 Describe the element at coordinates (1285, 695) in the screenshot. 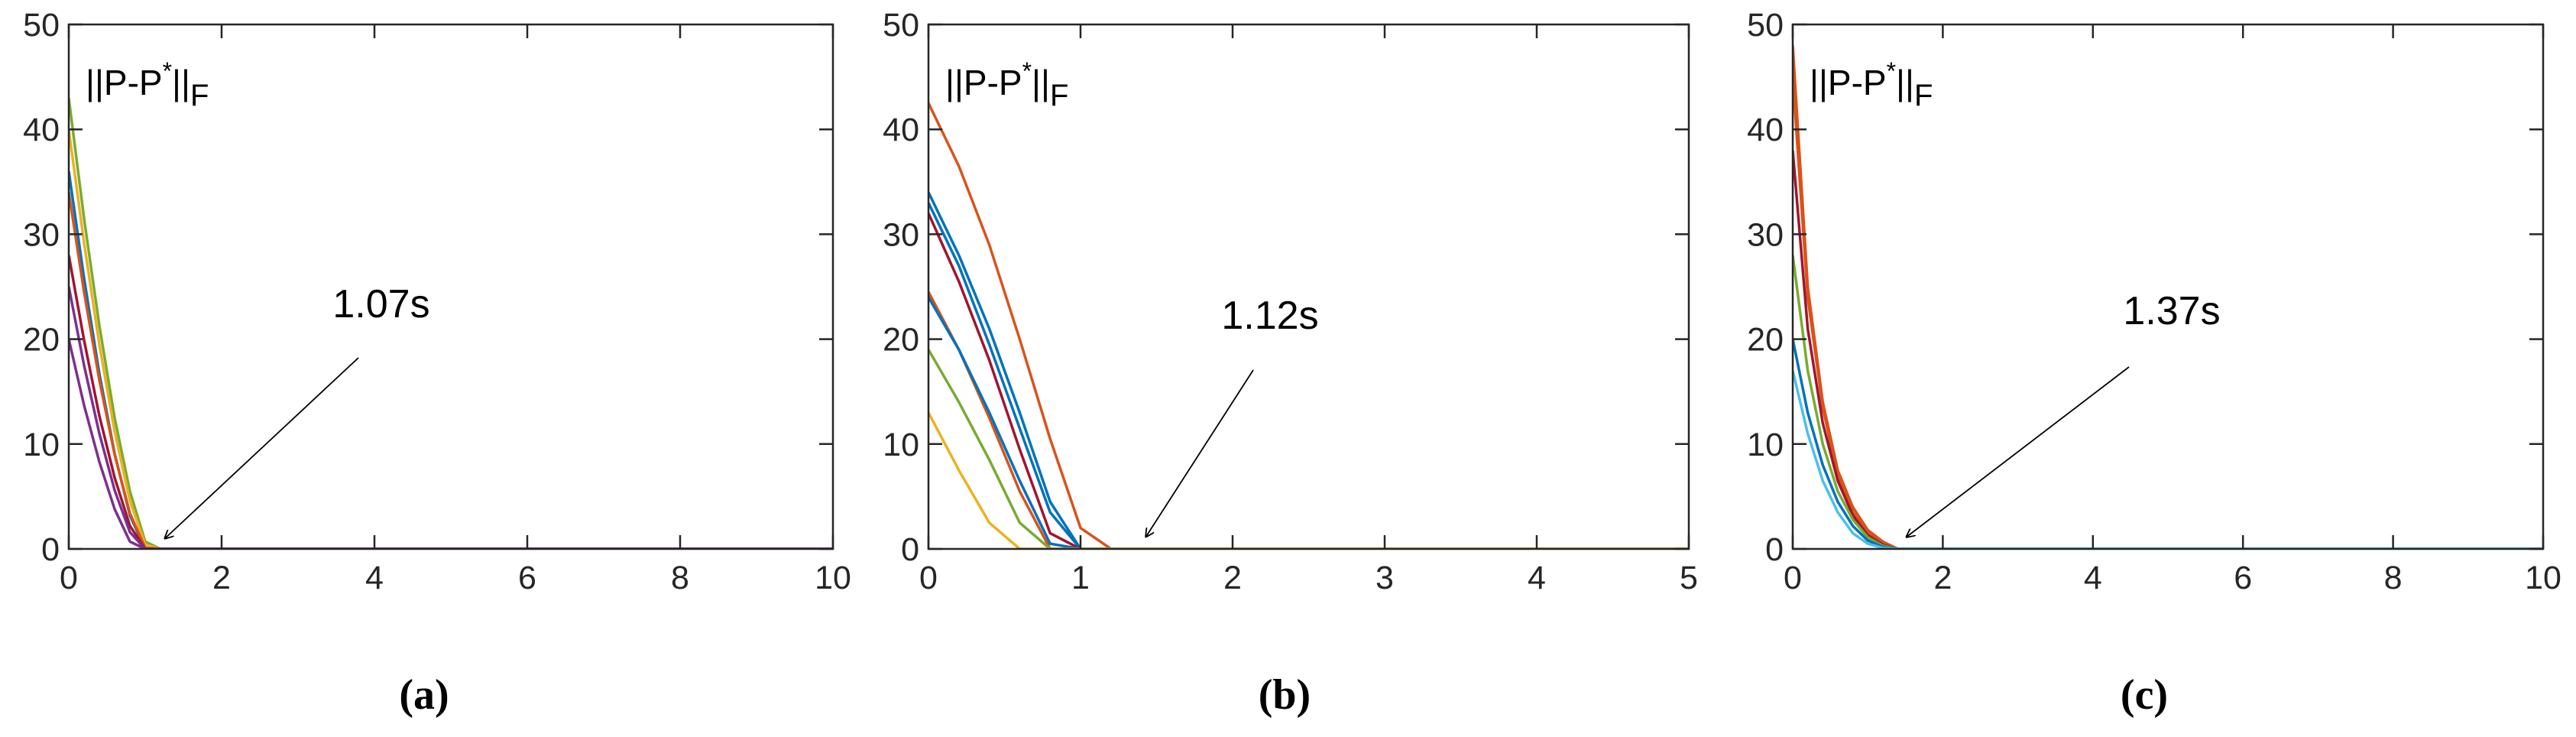

I see `panel-label: (b)` at that location.